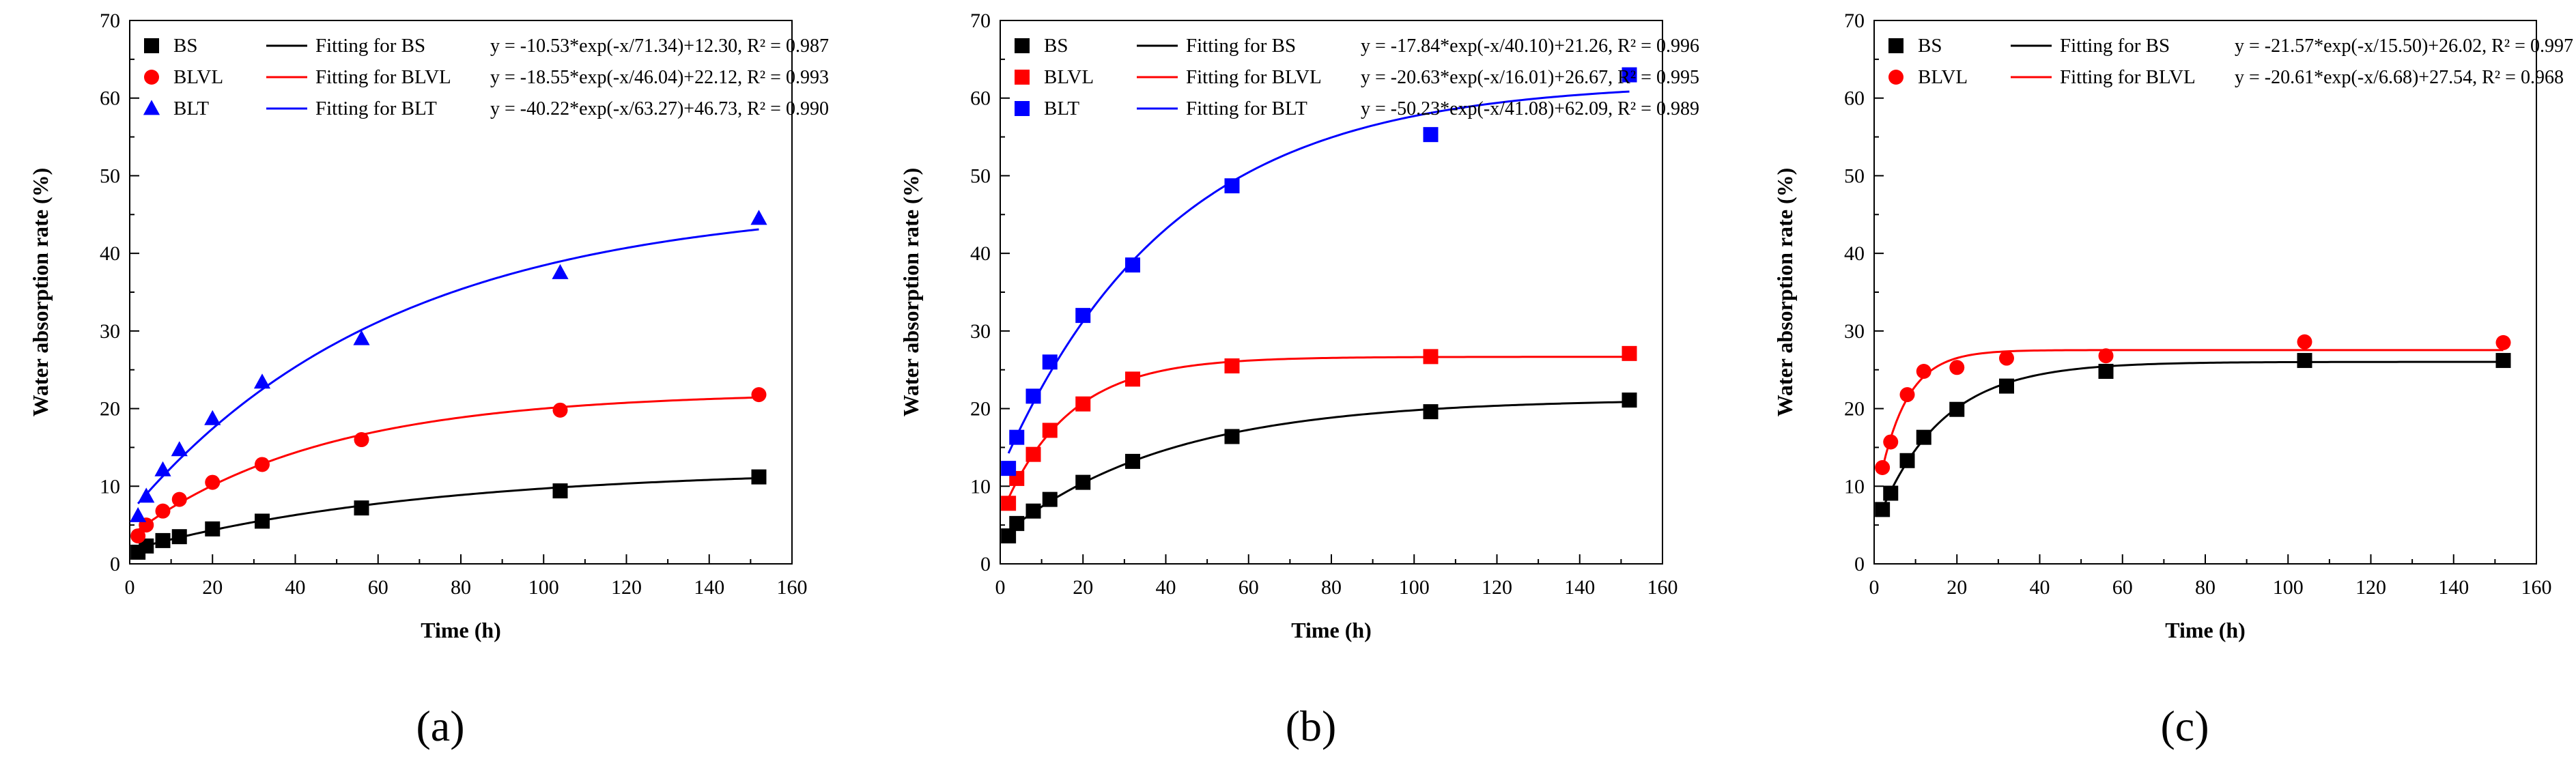 This screenshot has height=770, width=2576. What do you see at coordinates (151, 77) in the screenshot?
I see `legend-marker-blvl` at bounding box center [151, 77].